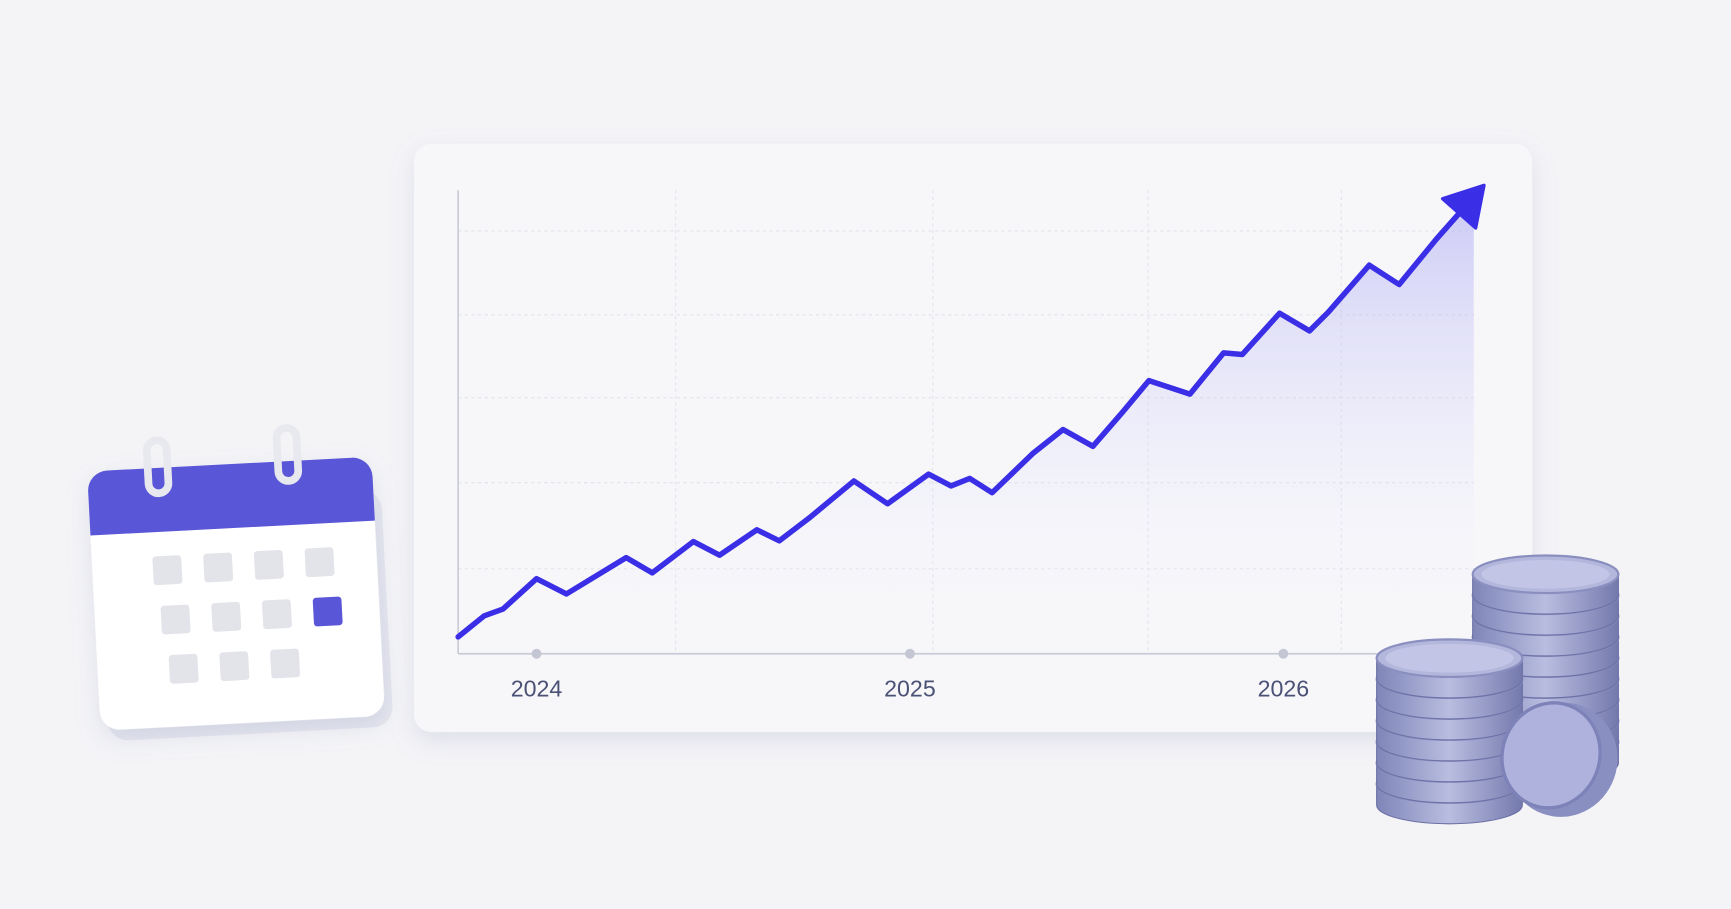  Describe the element at coordinates (1284, 688) in the screenshot. I see `x-tick-label: 2026` at that location.